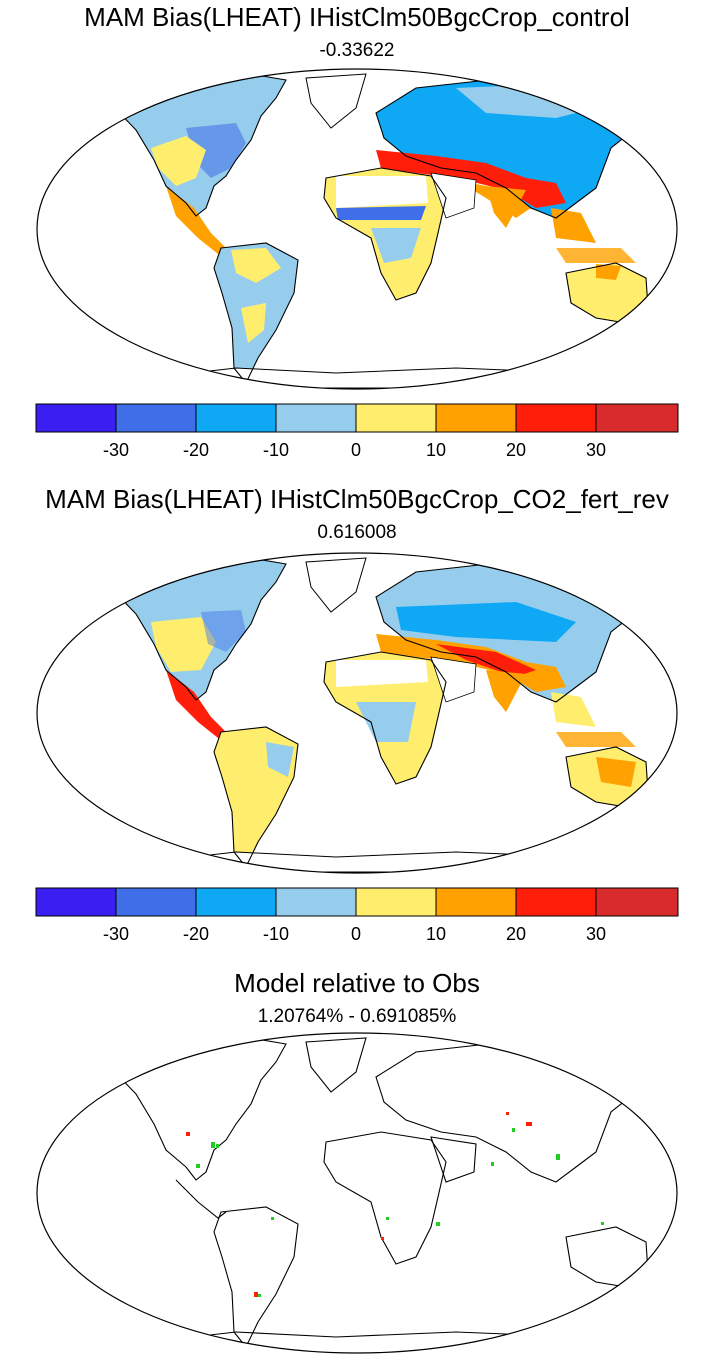 This screenshot has height=1362, width=714. Describe the element at coordinates (436, 934) in the screenshot. I see `colorbar-2-tick-label: 10` at that location.